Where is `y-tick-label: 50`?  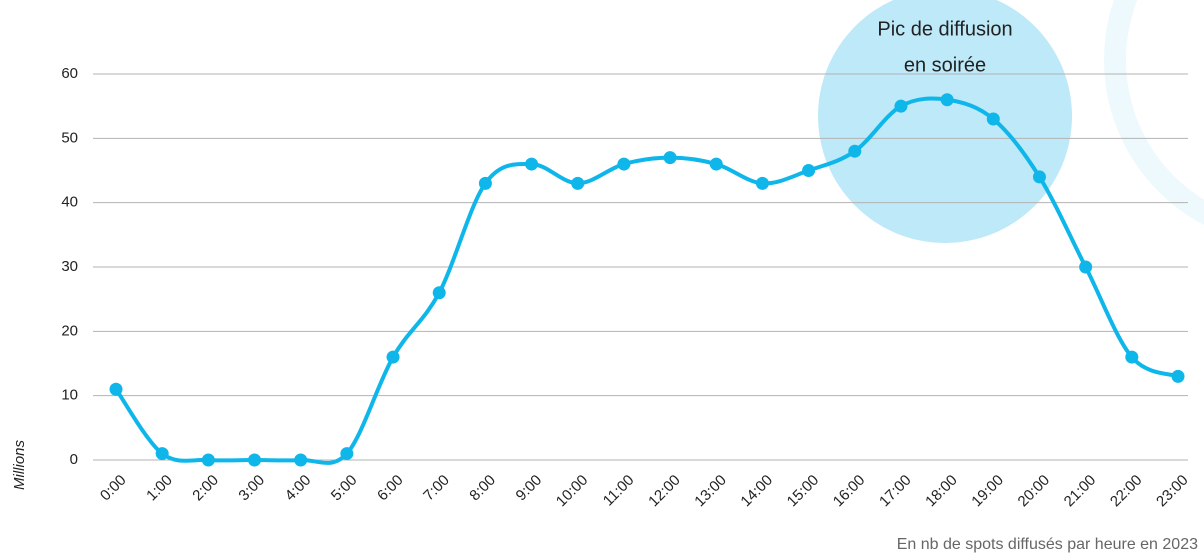
y-tick-label: 50 is located at coordinates (69, 137).